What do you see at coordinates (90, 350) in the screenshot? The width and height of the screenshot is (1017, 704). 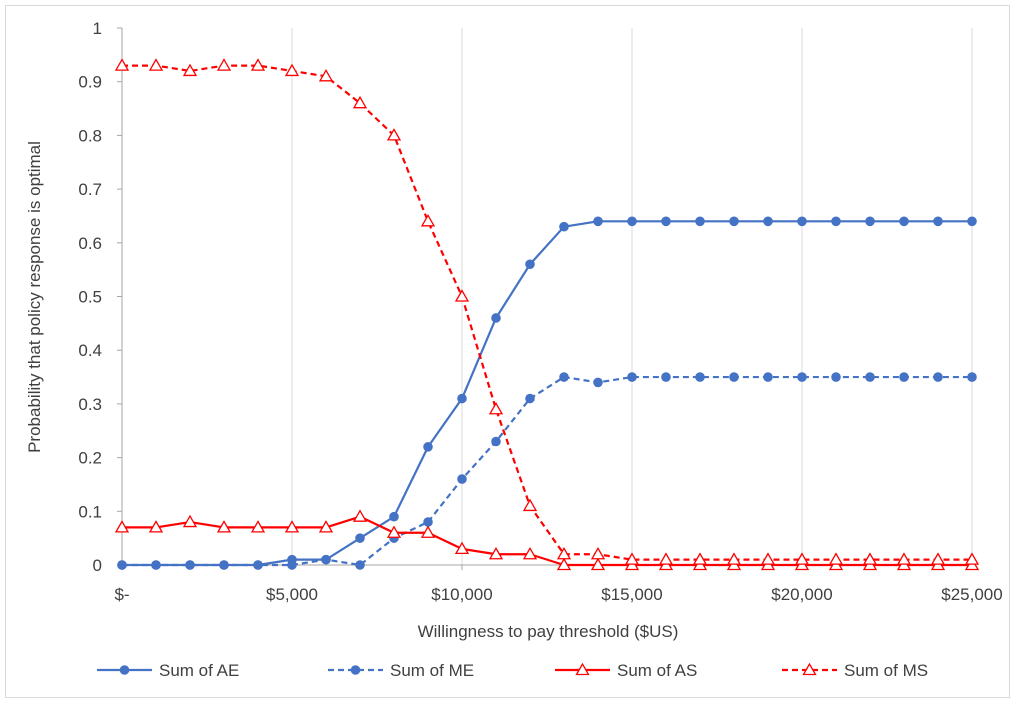 I see `y-tick-label: 0.4` at bounding box center [90, 350].